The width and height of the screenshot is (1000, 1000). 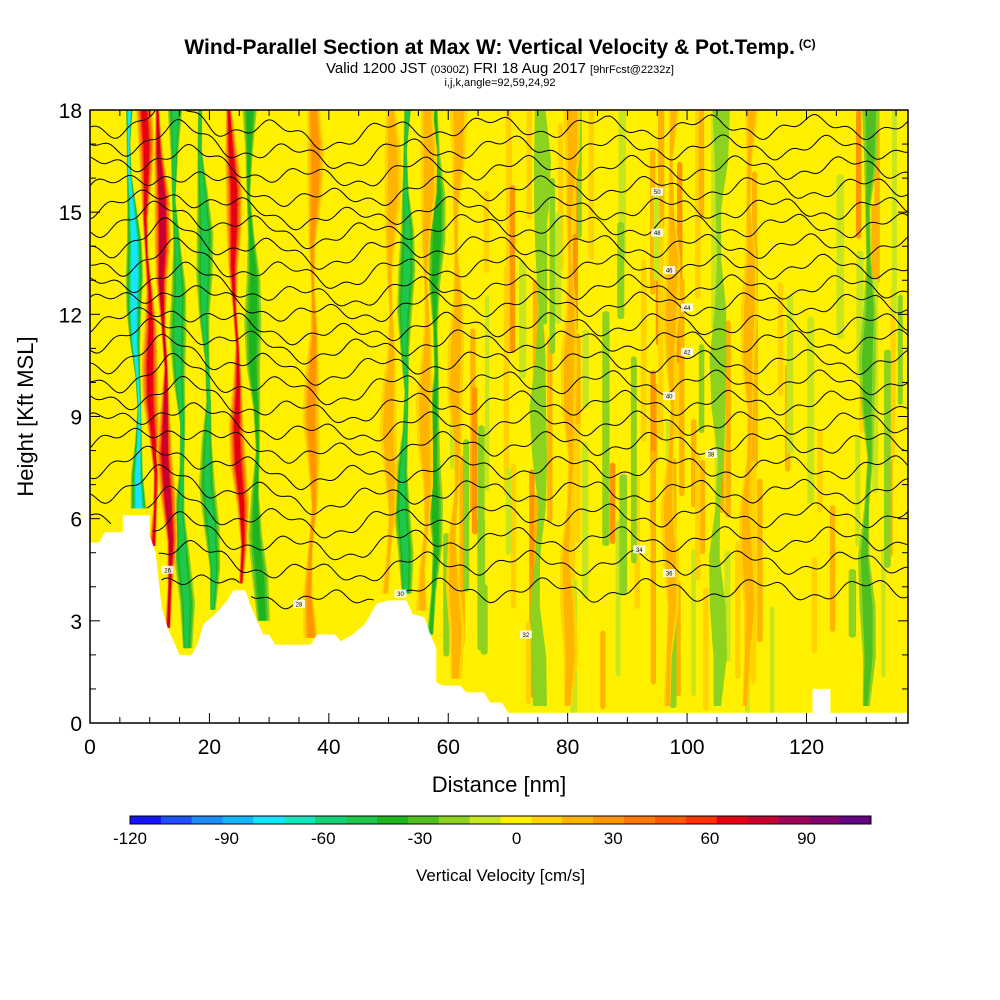 What do you see at coordinates (400, 595) in the screenshot?
I see `isentrope-label: 30` at bounding box center [400, 595].